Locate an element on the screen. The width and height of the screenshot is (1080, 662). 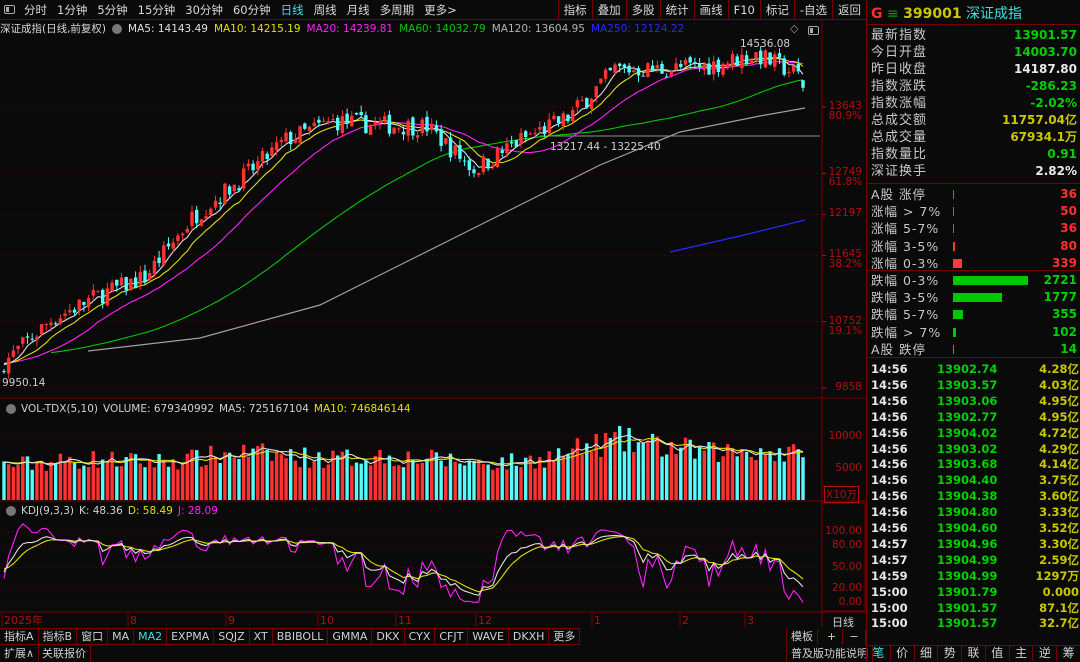
kdj-indicator-name: KDJ(9,3,3) is located at coordinates (47, 511).